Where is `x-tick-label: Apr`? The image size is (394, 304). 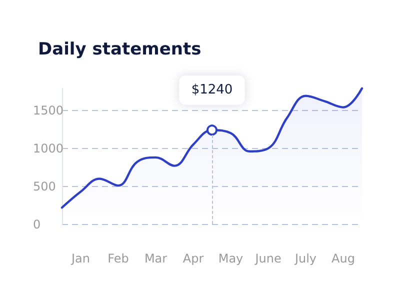
x-tick-label: Apr is located at coordinates (193, 258).